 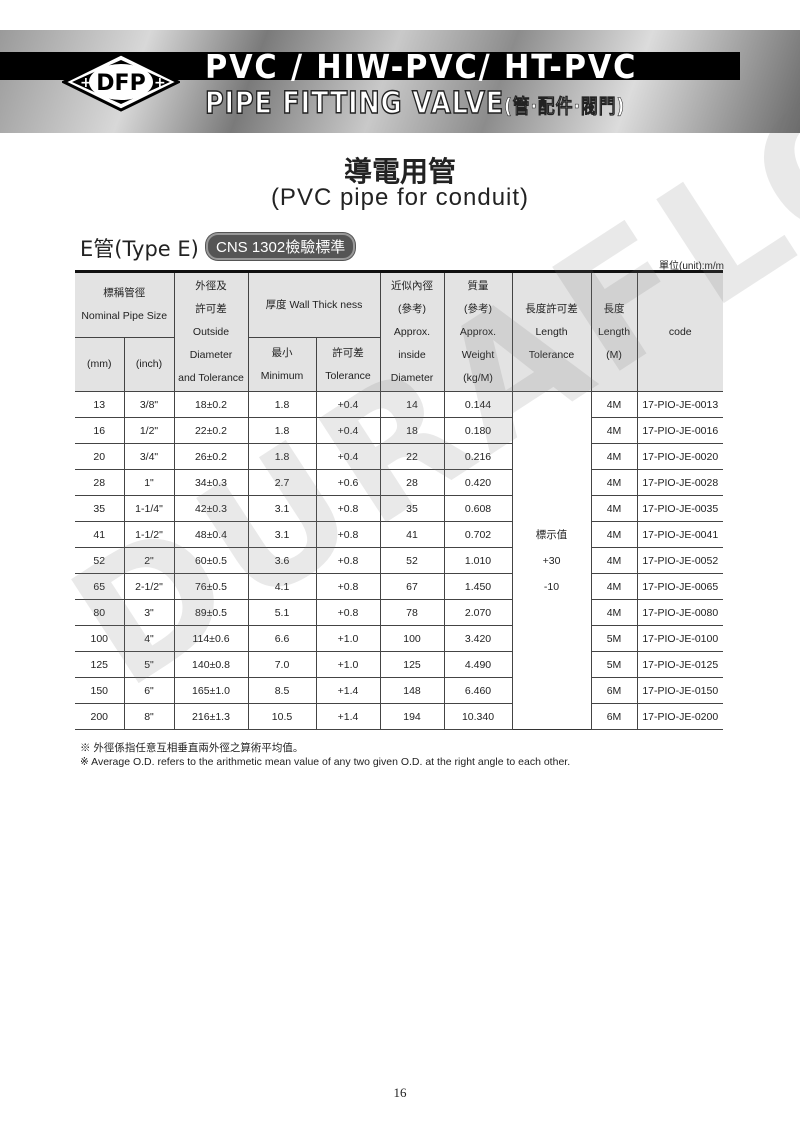 What do you see at coordinates (477, 690) in the screenshot?
I see `cell-weight: 6.460` at bounding box center [477, 690].